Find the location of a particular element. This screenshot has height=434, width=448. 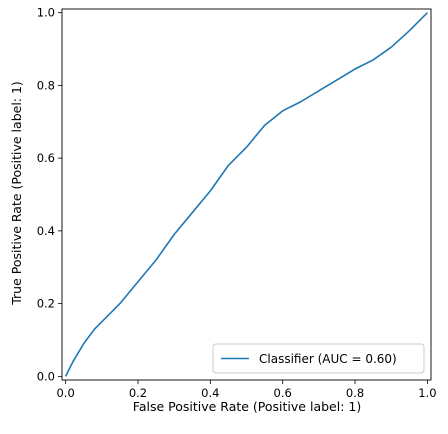

x-tick-label: 0.6 is located at coordinates (283, 393).